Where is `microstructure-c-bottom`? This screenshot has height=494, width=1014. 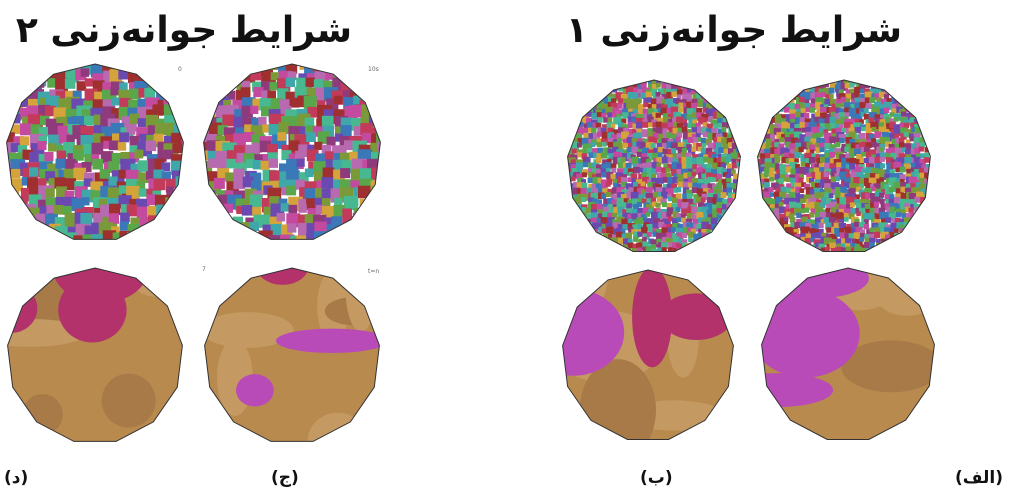
microstructure-c-bottom is located at coordinates (292, 356).